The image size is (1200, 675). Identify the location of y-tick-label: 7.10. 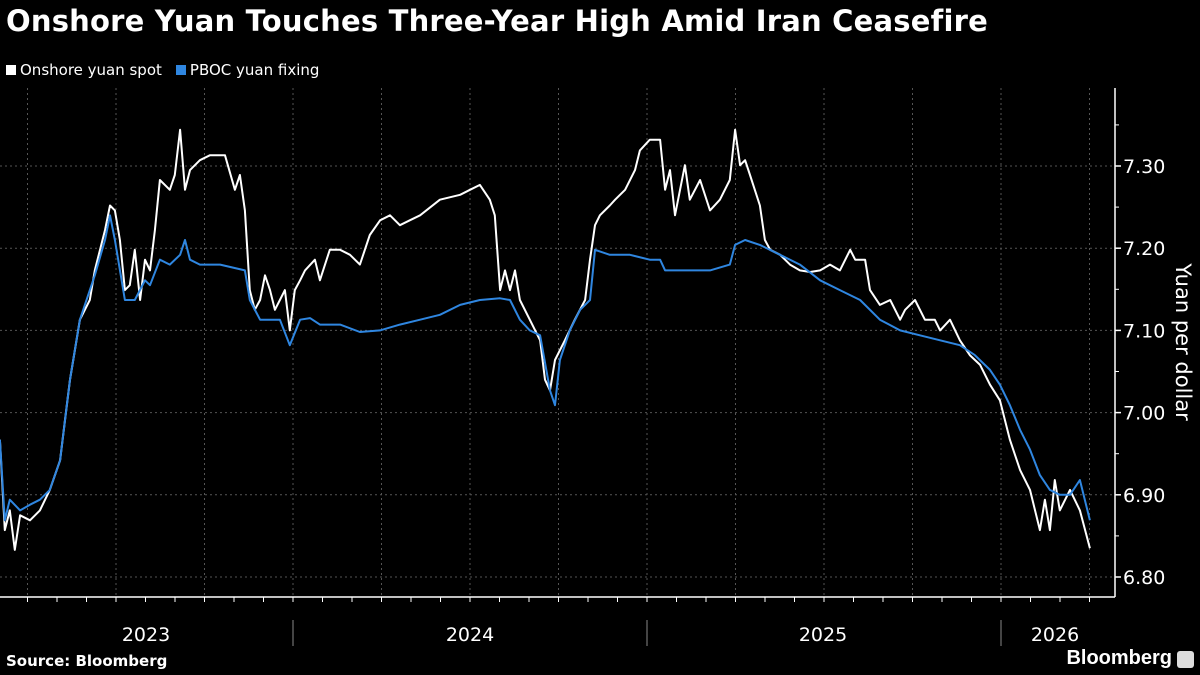
(1144, 331).